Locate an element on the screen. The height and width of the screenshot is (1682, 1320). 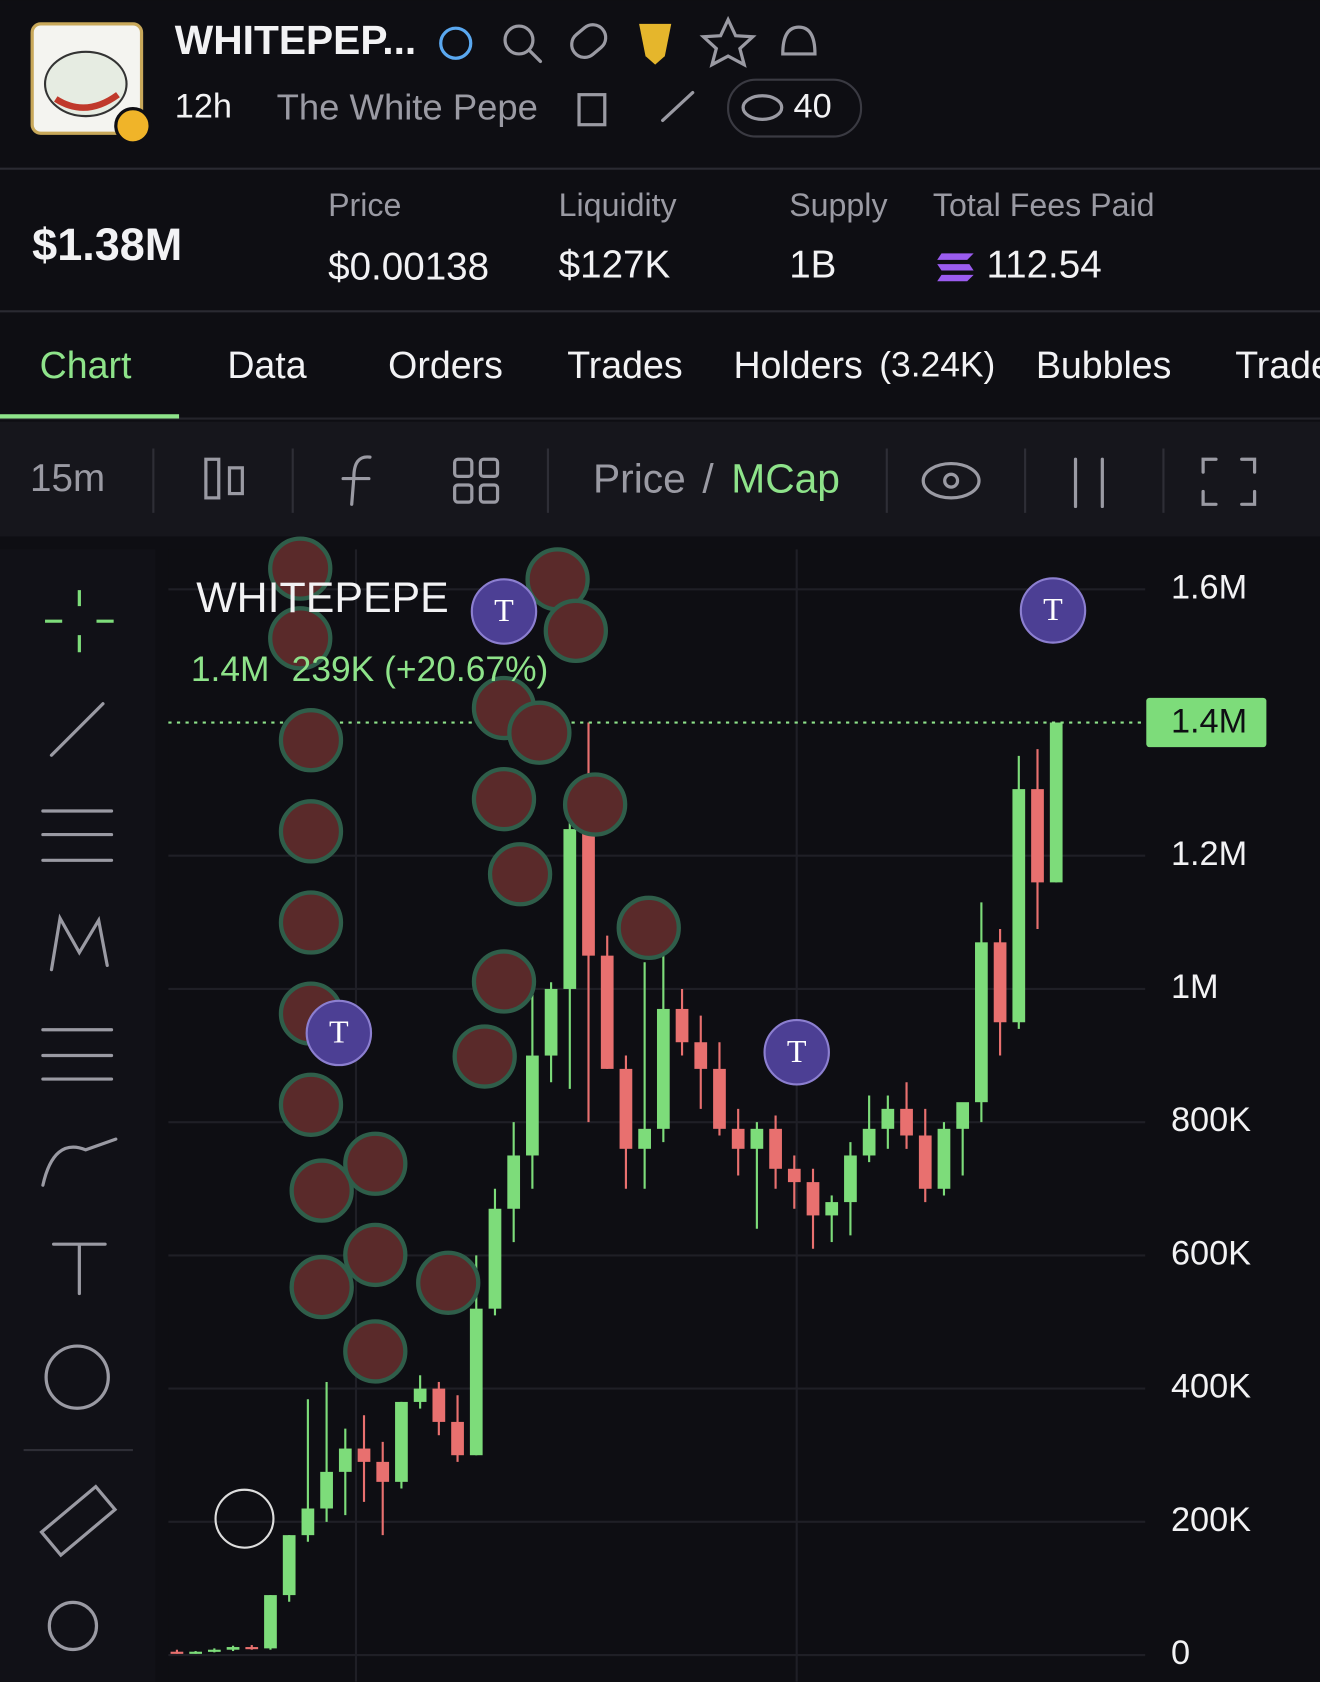
tab: Holders is located at coordinates (797, 365).